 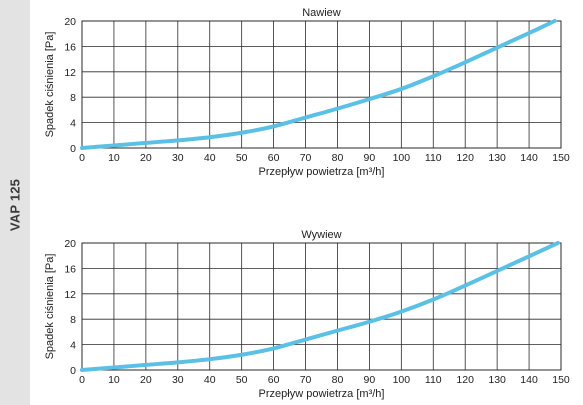 What do you see at coordinates (73, 98) in the screenshot?
I see `chart-1-y-tick-label: 8` at bounding box center [73, 98].